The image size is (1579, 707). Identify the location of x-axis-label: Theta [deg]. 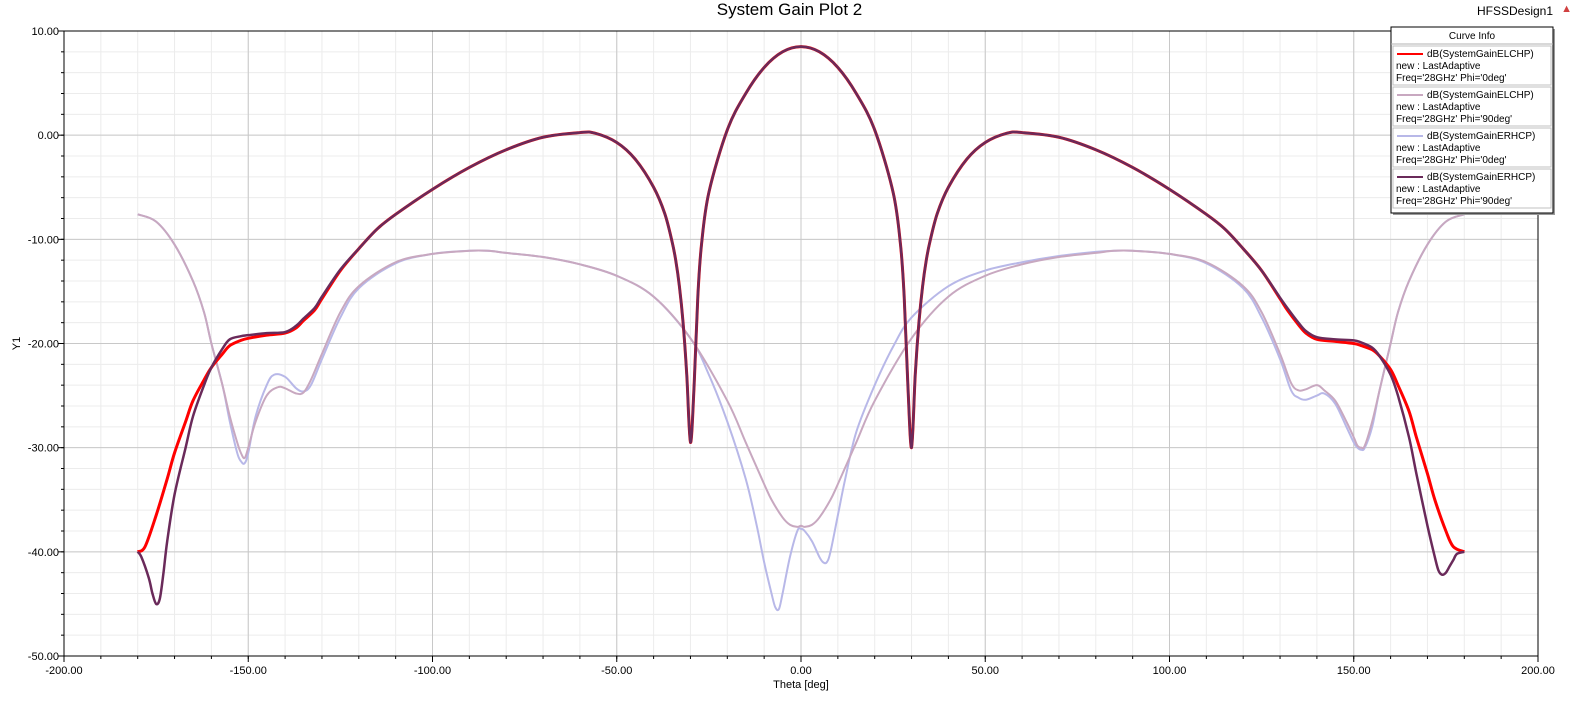
(801, 685).